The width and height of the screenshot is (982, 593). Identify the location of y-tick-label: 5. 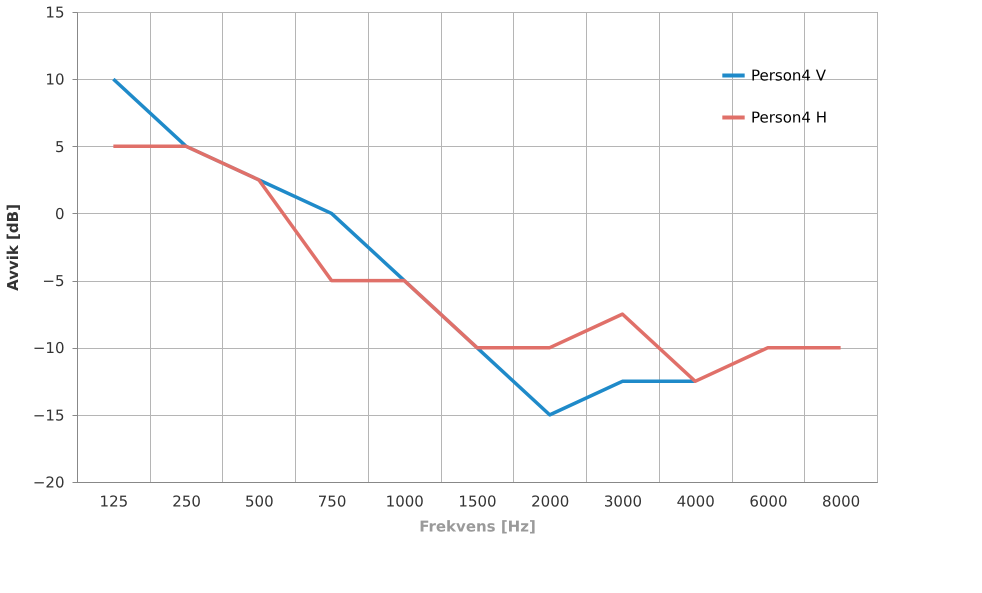
(59, 147).